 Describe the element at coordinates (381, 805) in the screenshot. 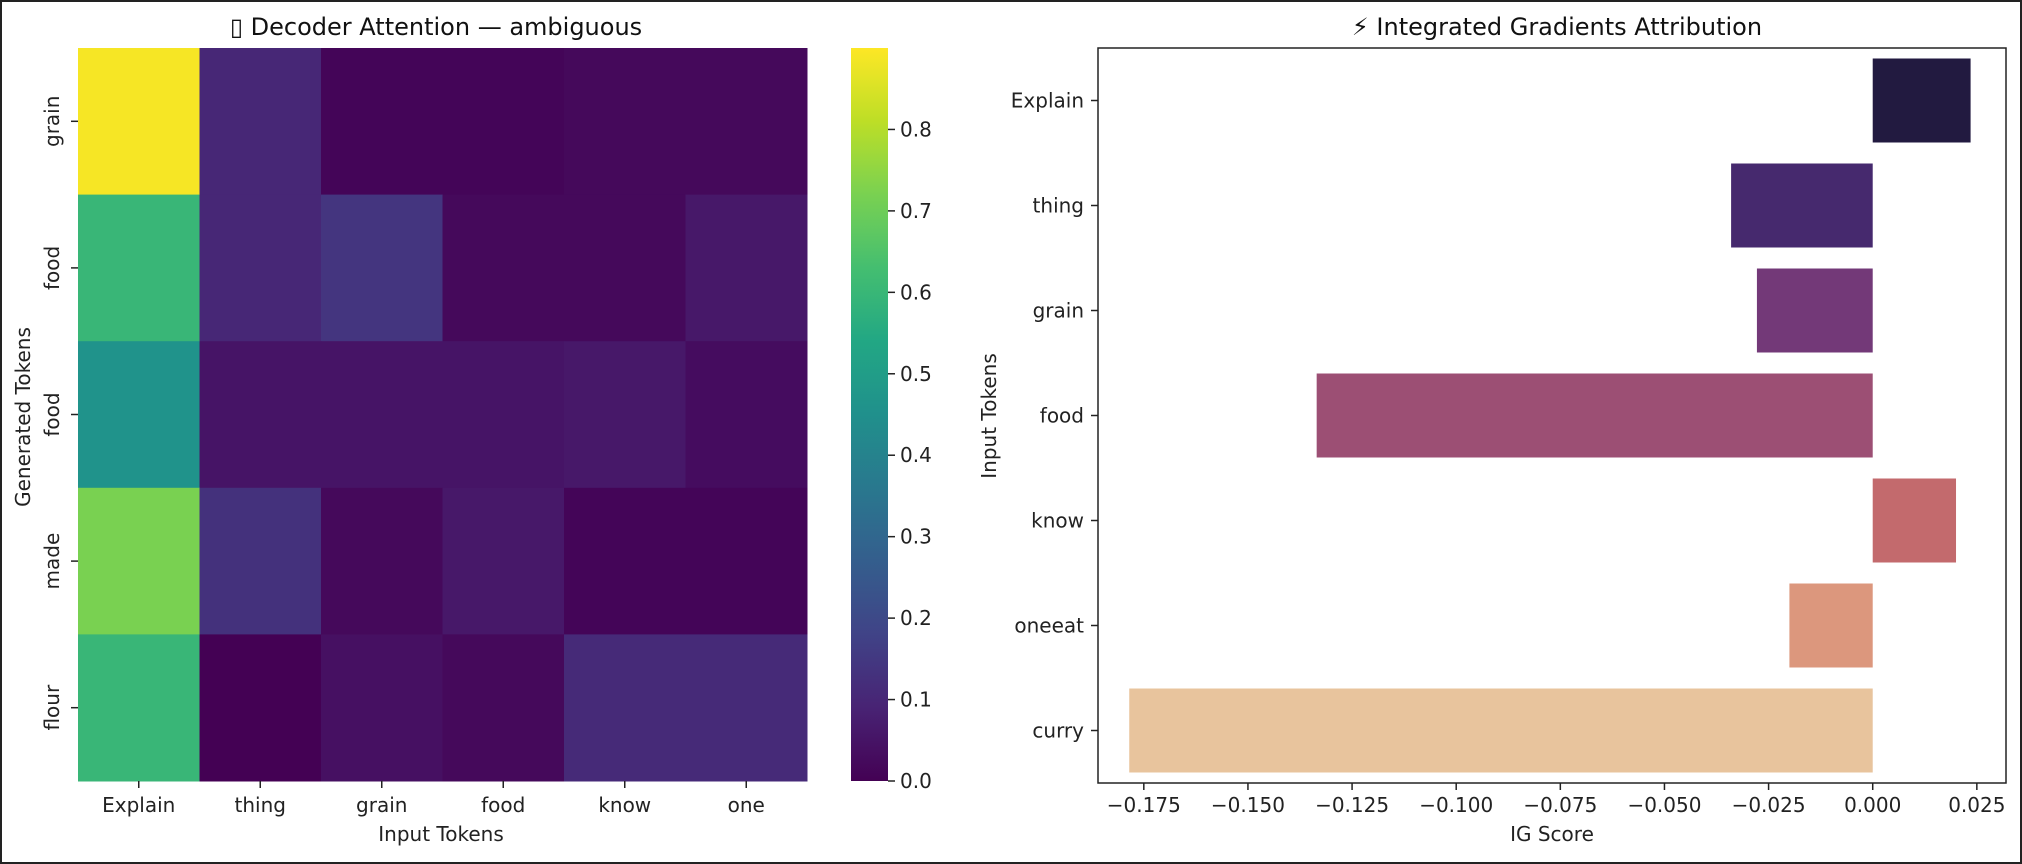

I see `heatmap-x-tick-label: grain` at that location.